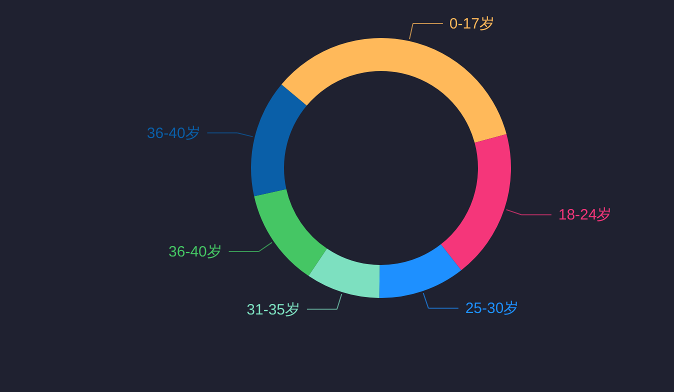 The height and width of the screenshot is (392, 674). I want to click on slice-label: 31-35岁, so click(273, 309).